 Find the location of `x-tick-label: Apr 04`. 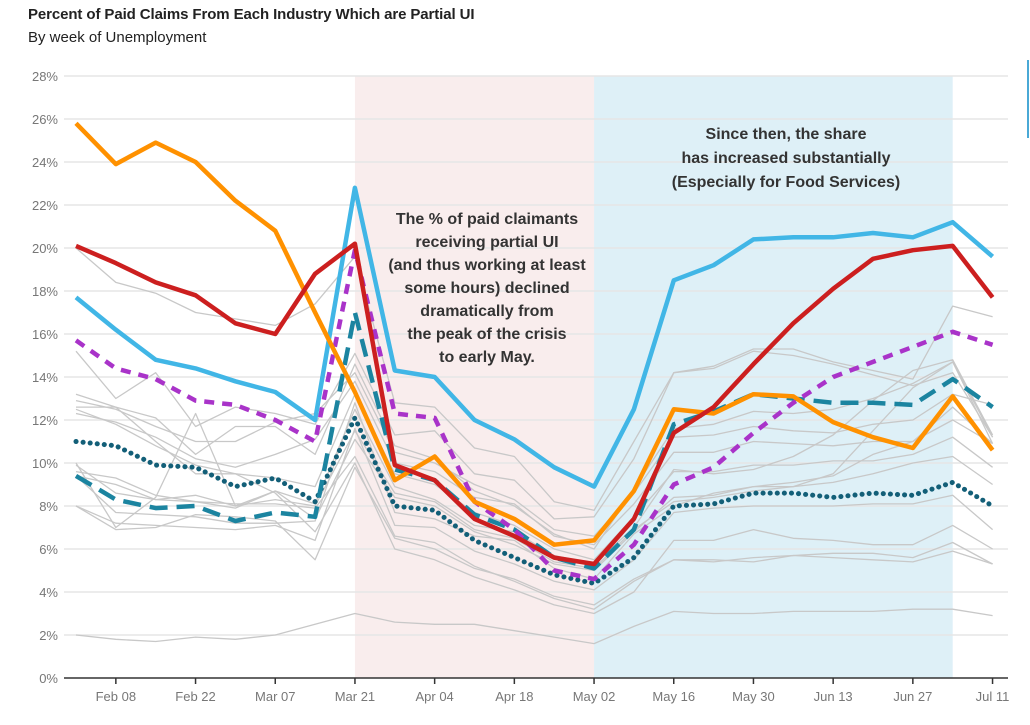

x-tick-label: Apr 04 is located at coordinates (434, 696).